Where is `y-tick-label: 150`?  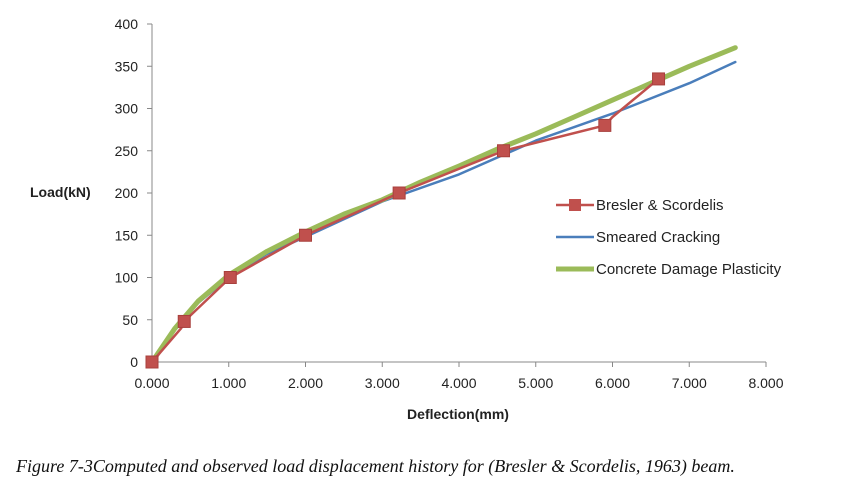
y-tick-label: 150 is located at coordinates (127, 235).